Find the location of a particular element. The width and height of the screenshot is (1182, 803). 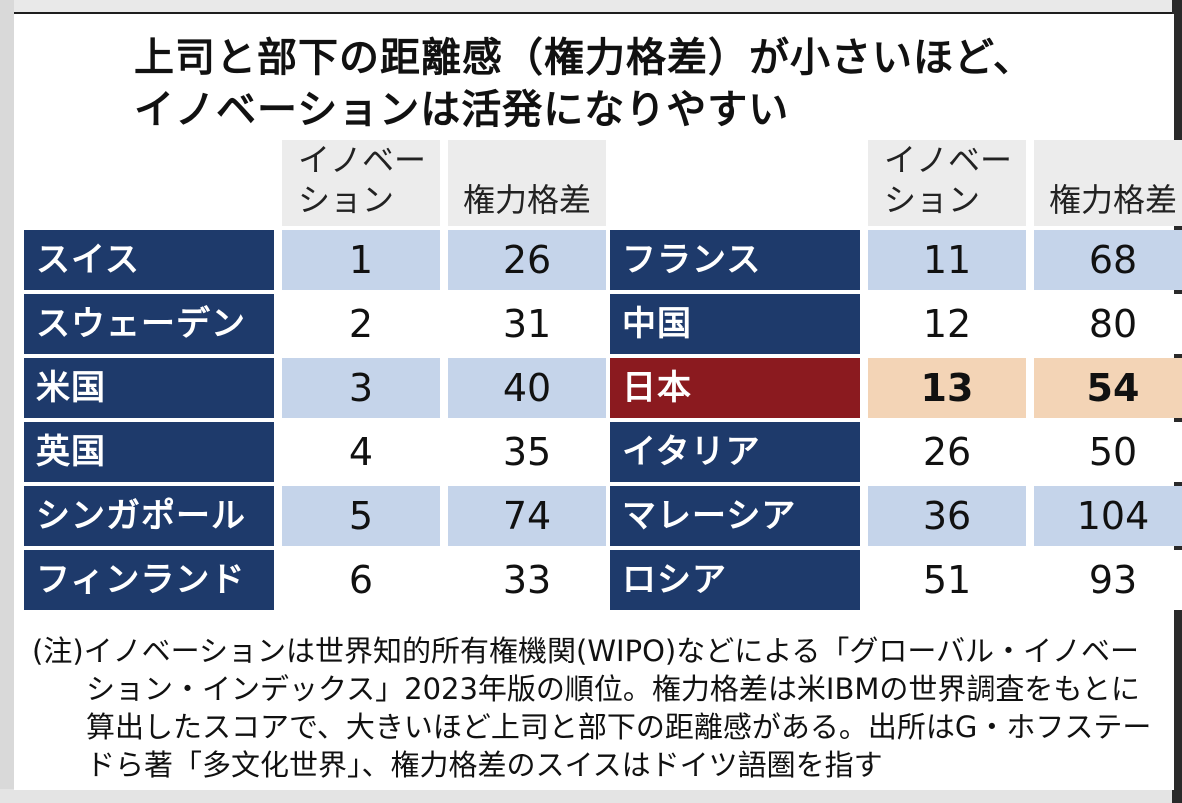

country-name: フランス is located at coordinates (735, 260).